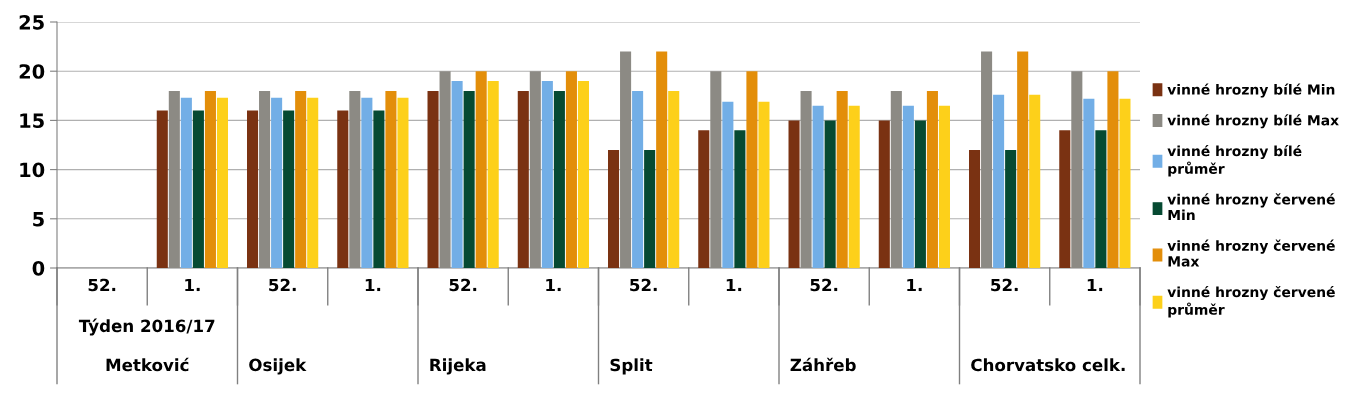  I want to click on text: Rijeka, so click(458, 366).